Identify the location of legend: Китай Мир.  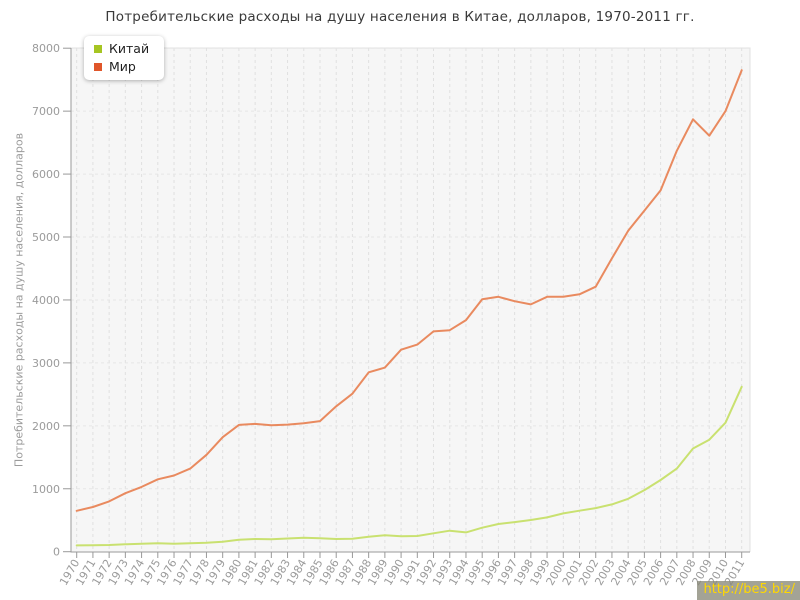
(124, 58).